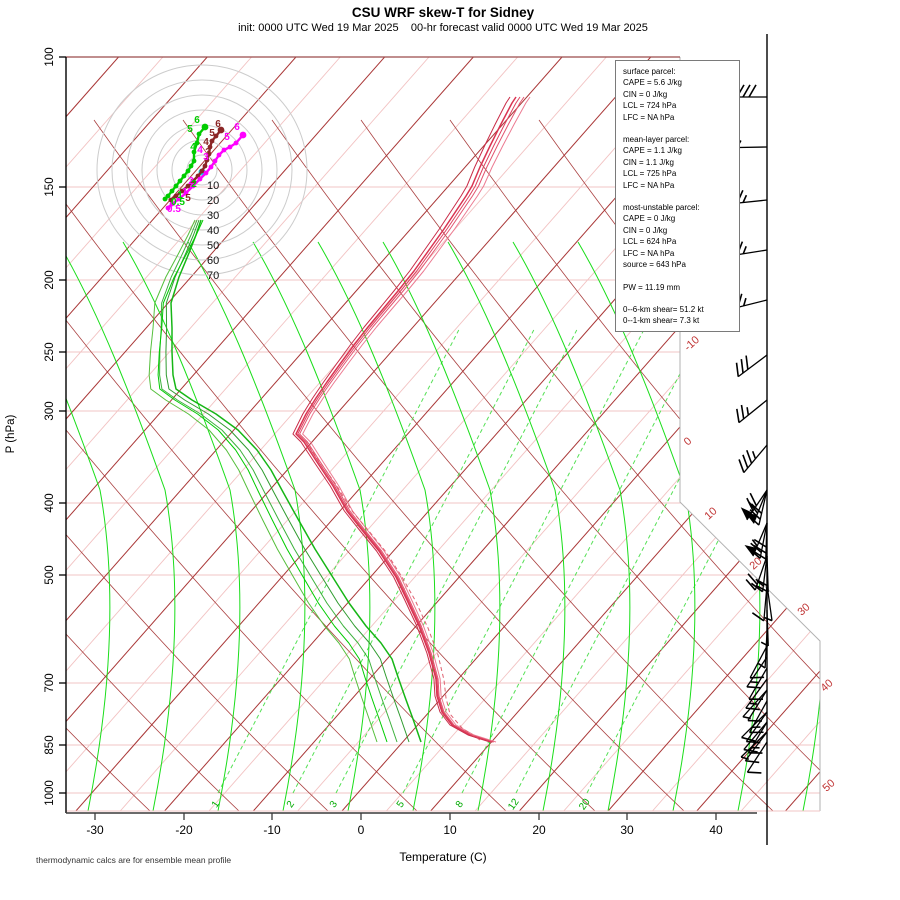 The image size is (900, 900). What do you see at coordinates (649, 71) in the screenshot?
I see `parcel-section-heading: surface parcel:` at bounding box center [649, 71].